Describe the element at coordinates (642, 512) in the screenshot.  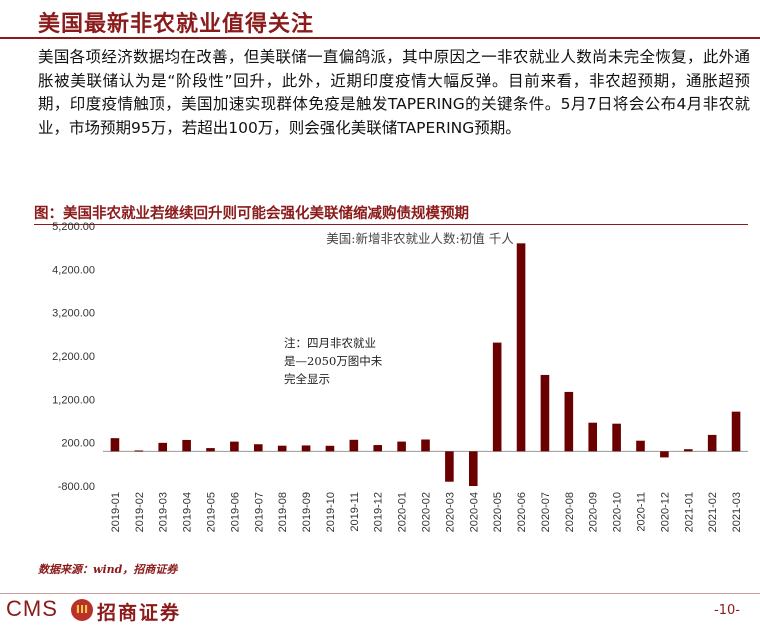
I see `x-tick-label: 2020-11` at that location.